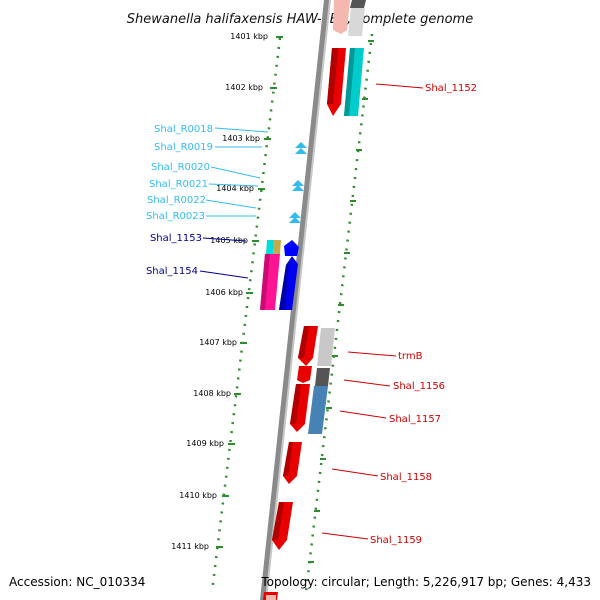 The height and width of the screenshot is (600, 600). Describe the element at coordinates (176, 200) in the screenshot. I see `gene-label: Shal_R0022` at that location.